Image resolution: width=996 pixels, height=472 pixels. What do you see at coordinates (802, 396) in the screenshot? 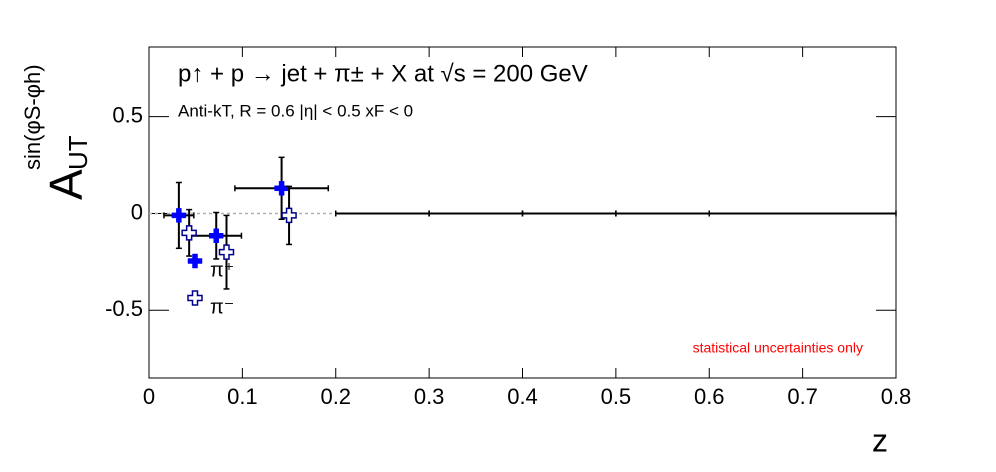
I see `x-tick-label: 0.7` at bounding box center [802, 396].